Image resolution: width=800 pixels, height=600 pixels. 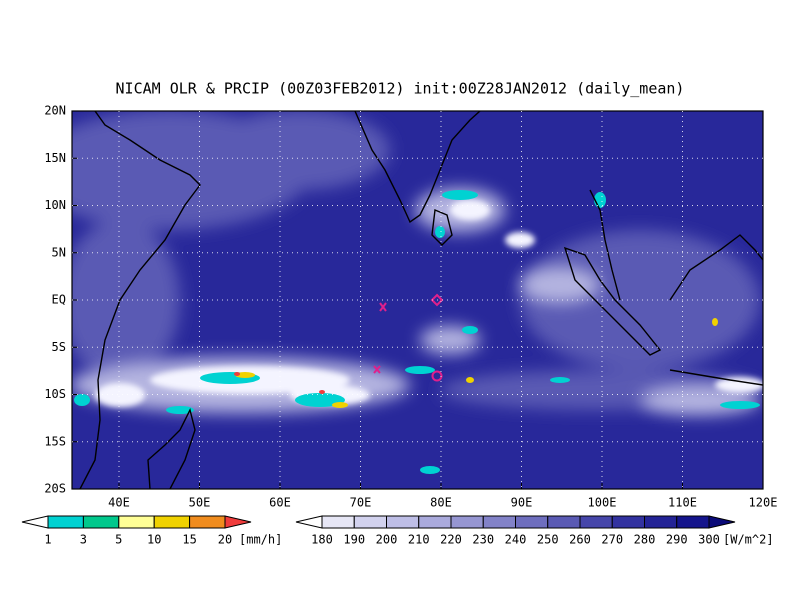 What do you see at coordinates (118, 540) in the screenshot?
I see `colorbar-label: 5` at bounding box center [118, 540].